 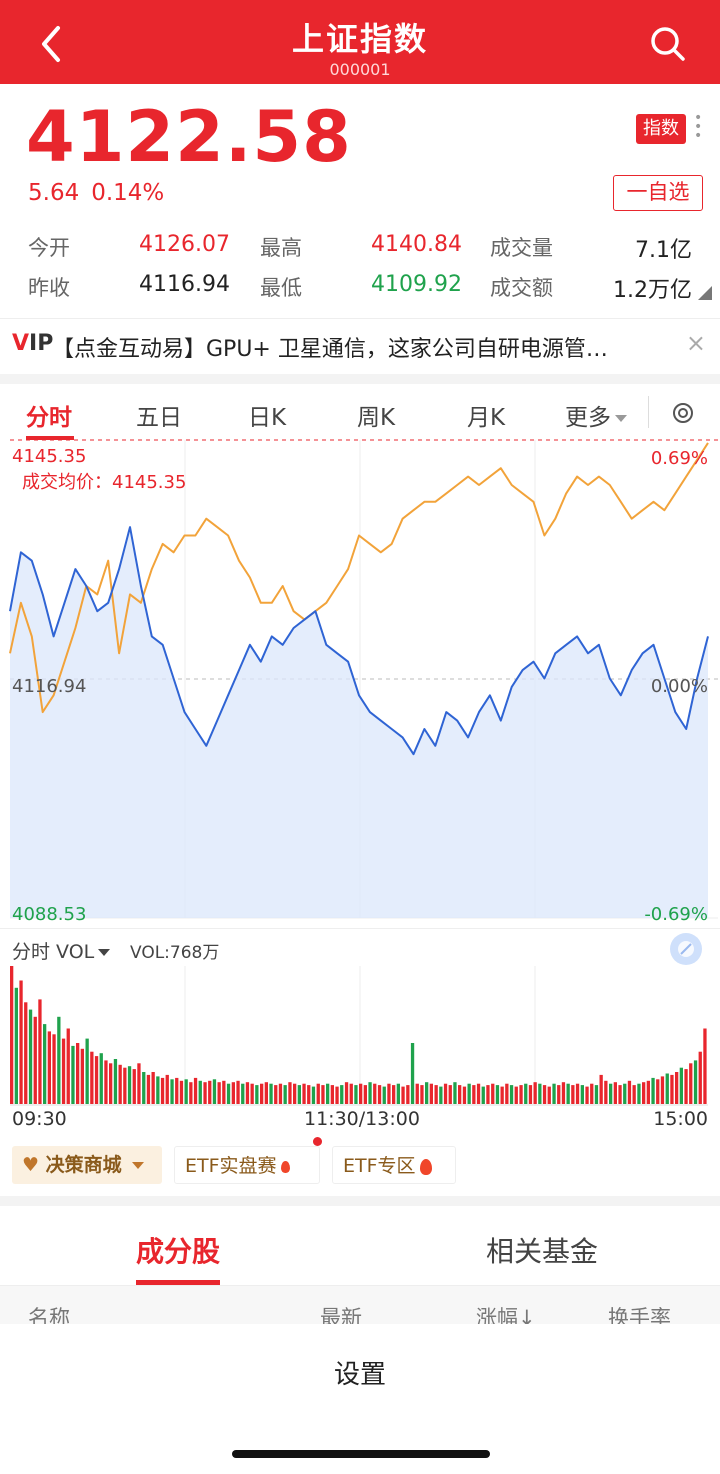 I want to click on tab-weekly-k: 周K, so click(x=376, y=418).